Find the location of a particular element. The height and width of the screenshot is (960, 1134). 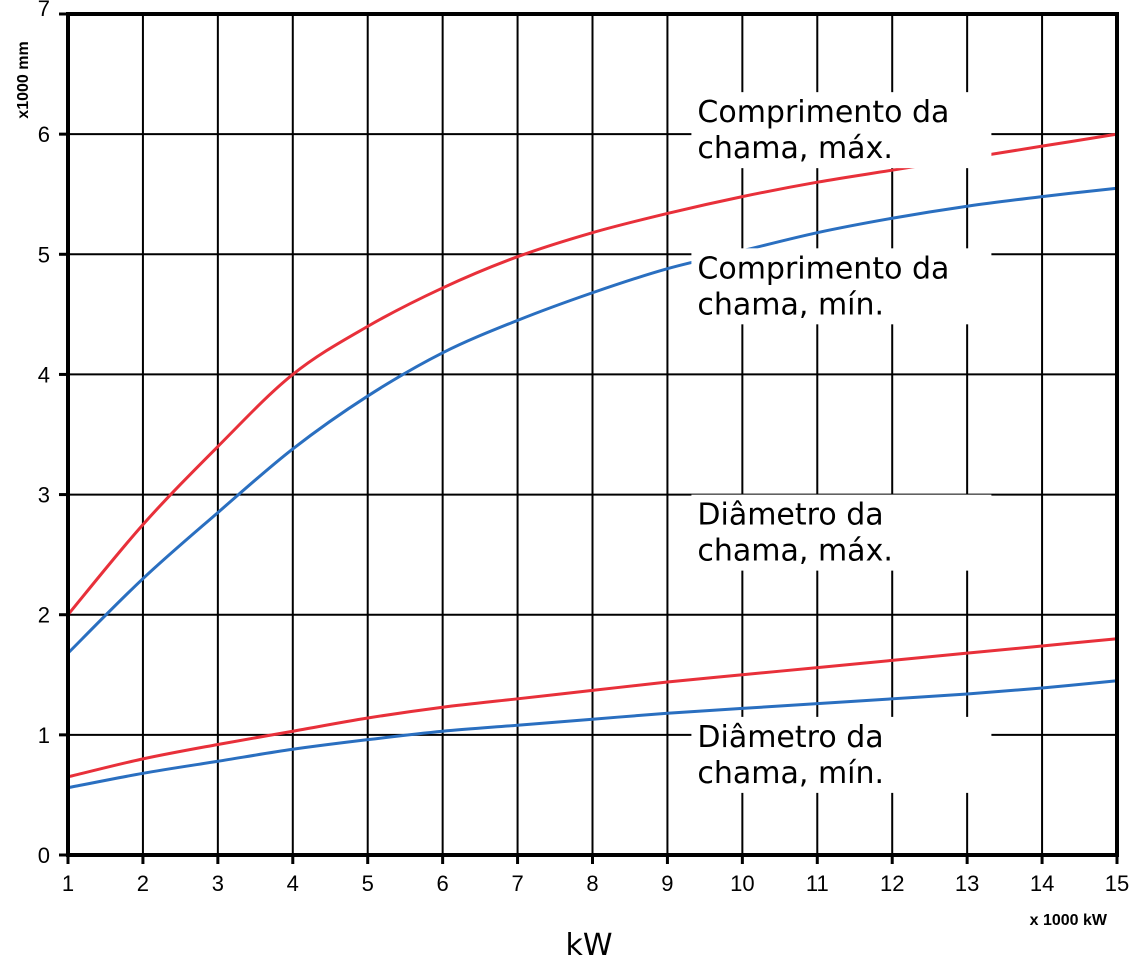

x-tick-label: 9 is located at coordinates (667, 883).